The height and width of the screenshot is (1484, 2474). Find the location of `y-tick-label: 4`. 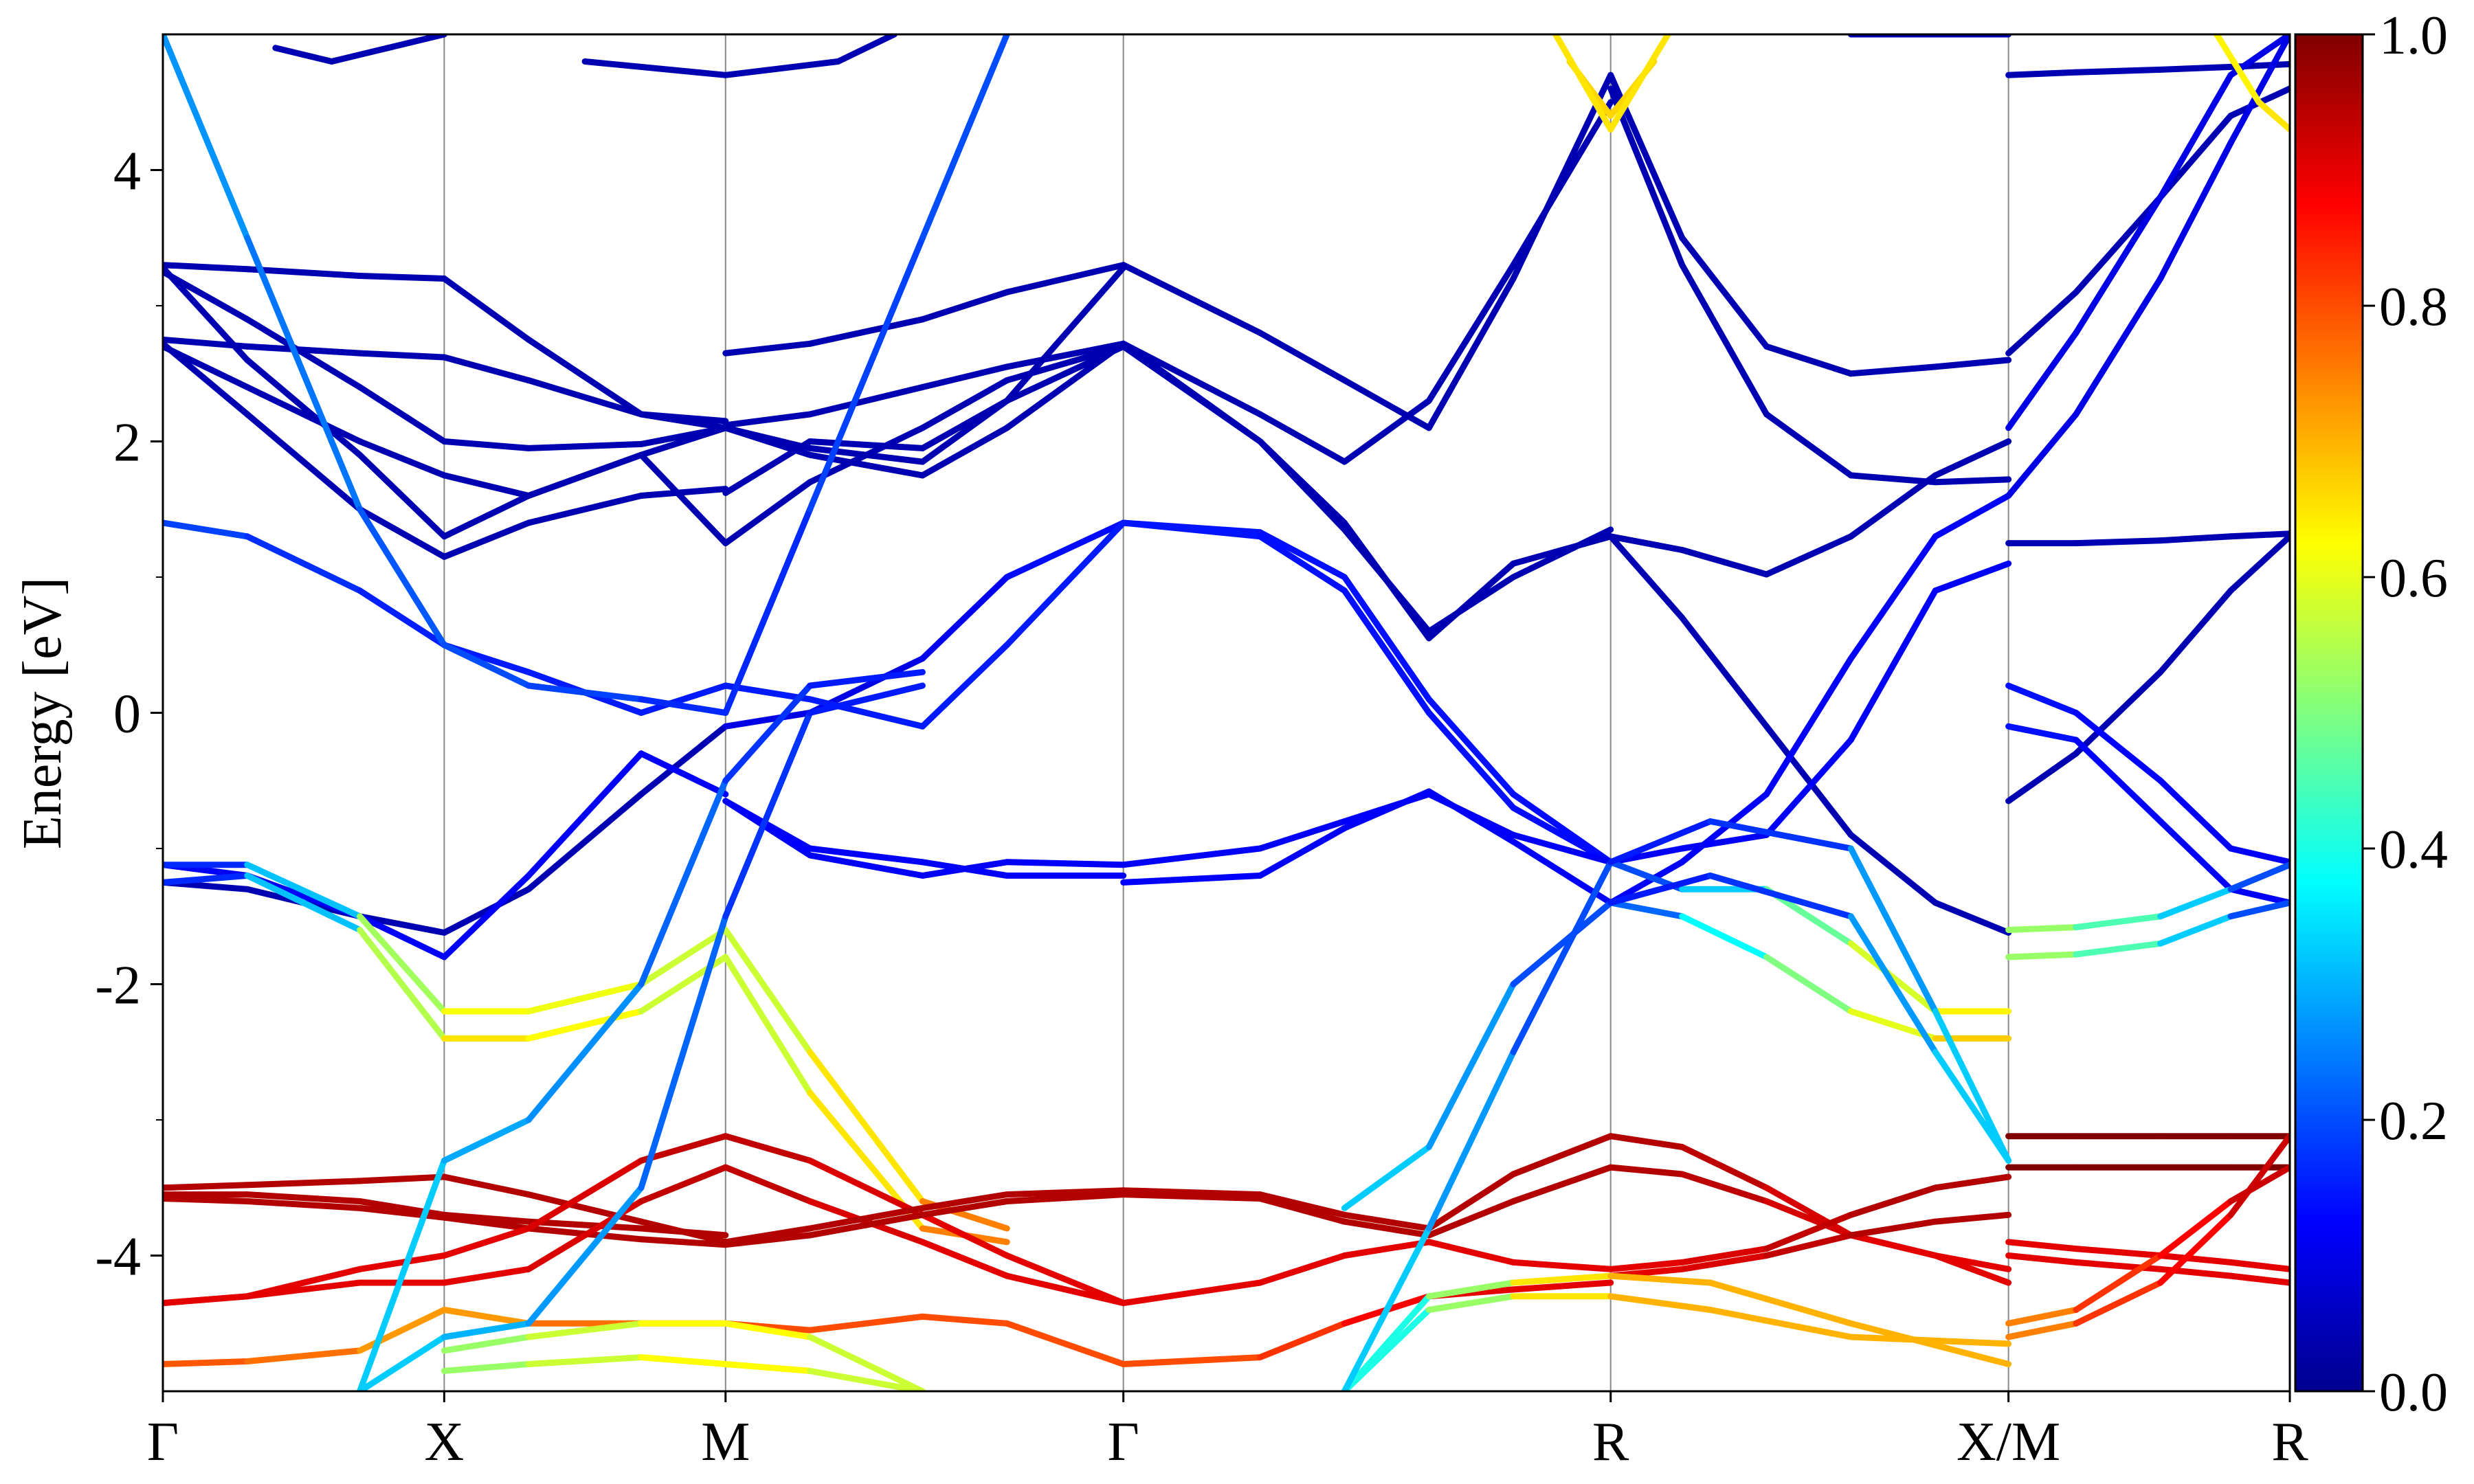

y-tick-label: 4 is located at coordinates (127, 172).